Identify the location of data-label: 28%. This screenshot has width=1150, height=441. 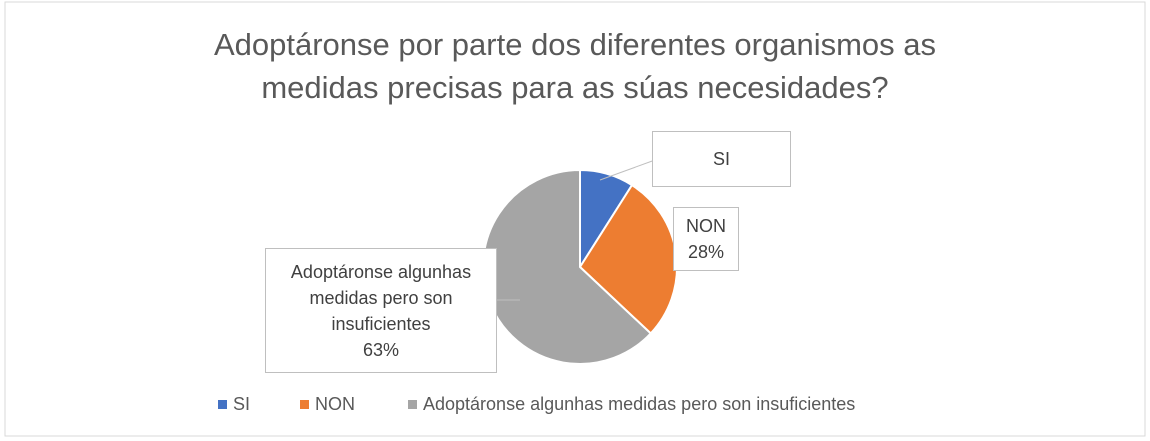
(706, 252).